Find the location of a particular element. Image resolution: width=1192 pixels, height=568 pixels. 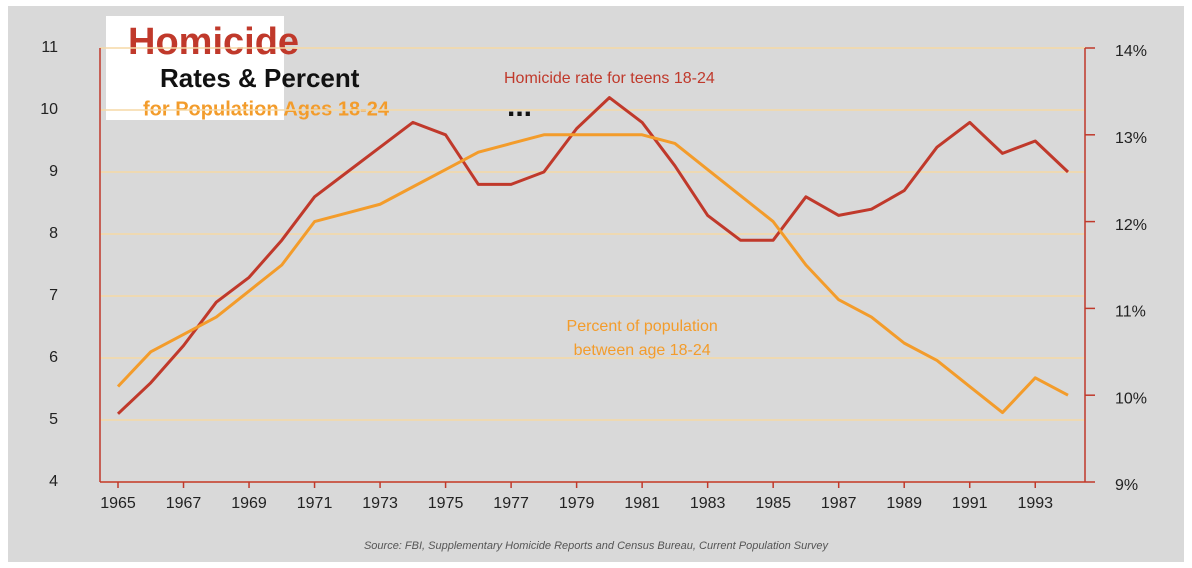

y2-tick-label: 10% is located at coordinates (1131, 398).